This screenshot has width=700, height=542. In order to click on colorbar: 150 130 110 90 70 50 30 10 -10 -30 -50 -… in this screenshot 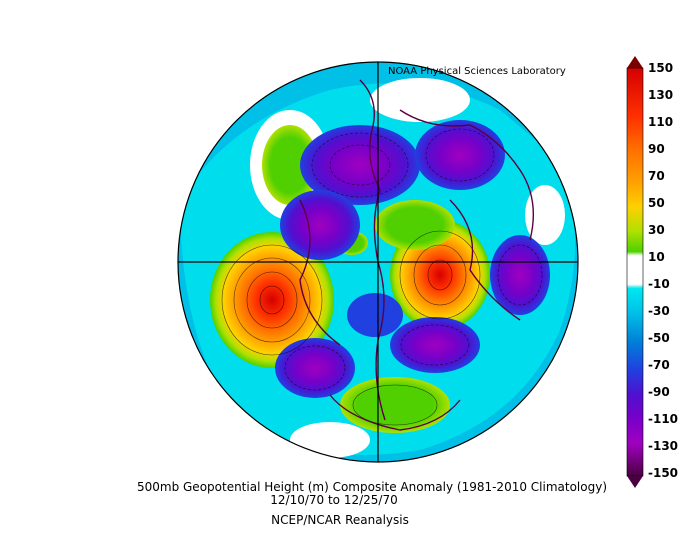, I will do `click(662, 272)`.